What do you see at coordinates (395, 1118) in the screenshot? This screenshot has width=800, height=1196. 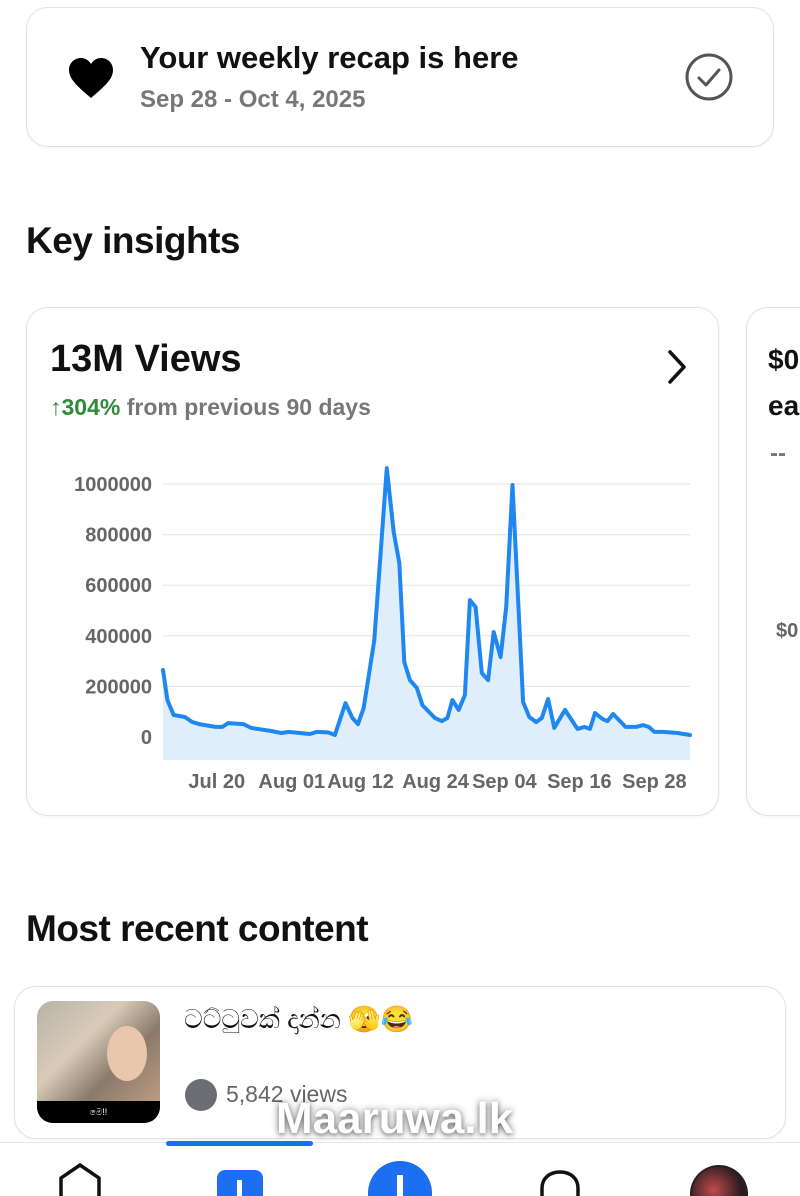 I see `watermark: Maaruwa.lk` at bounding box center [395, 1118].